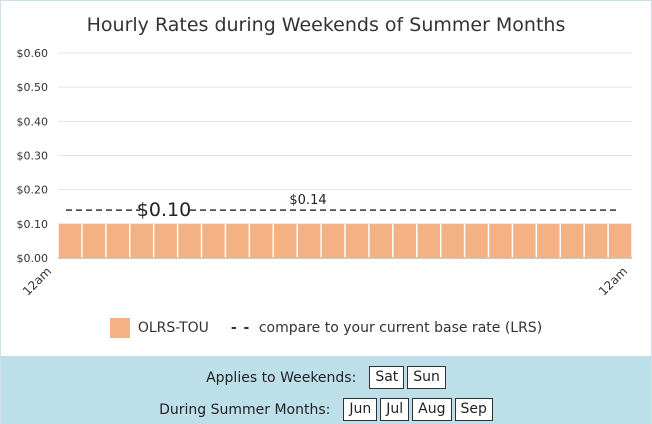 Image resolution: width=652 pixels, height=424 pixels. I want to click on annotation-tou-rate: $0.10, so click(164, 210).